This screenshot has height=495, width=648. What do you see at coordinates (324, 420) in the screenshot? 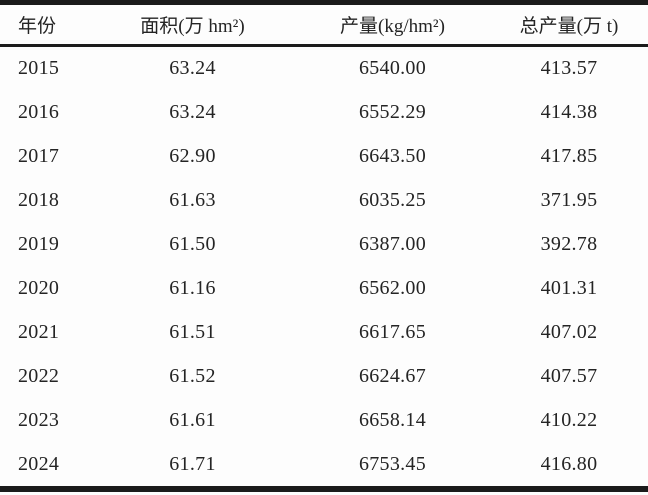
I see `table-row: 2023 61.61 6658.14 410.22` at bounding box center [324, 420].